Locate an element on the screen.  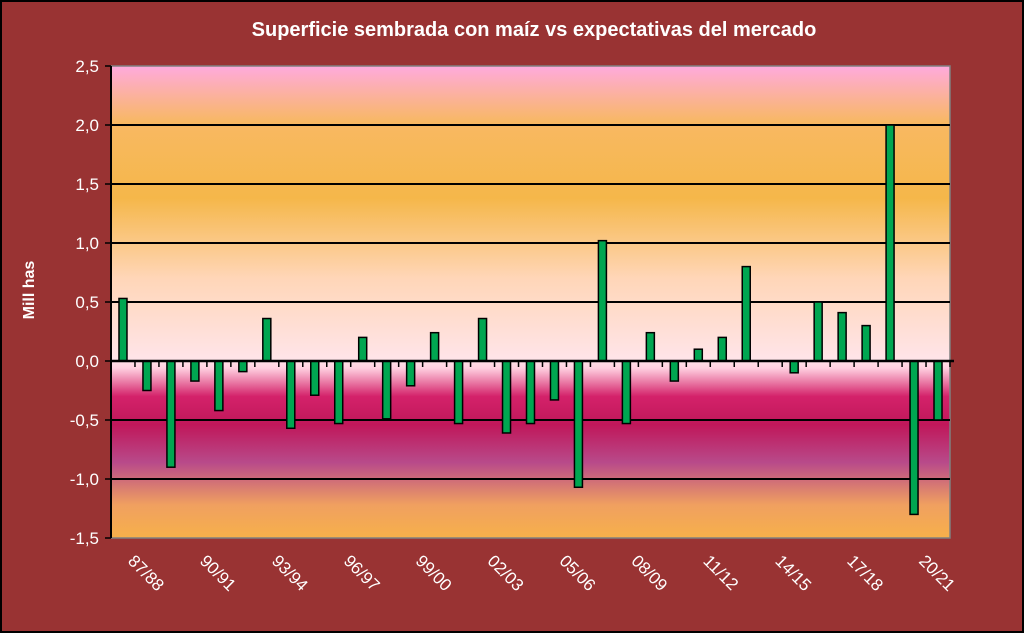
y-tick-labels: 2,5 2,0 1,5 1,0 0,5 0,0 -0,5 -1,0 -1,5 is located at coordinates (84, 302).